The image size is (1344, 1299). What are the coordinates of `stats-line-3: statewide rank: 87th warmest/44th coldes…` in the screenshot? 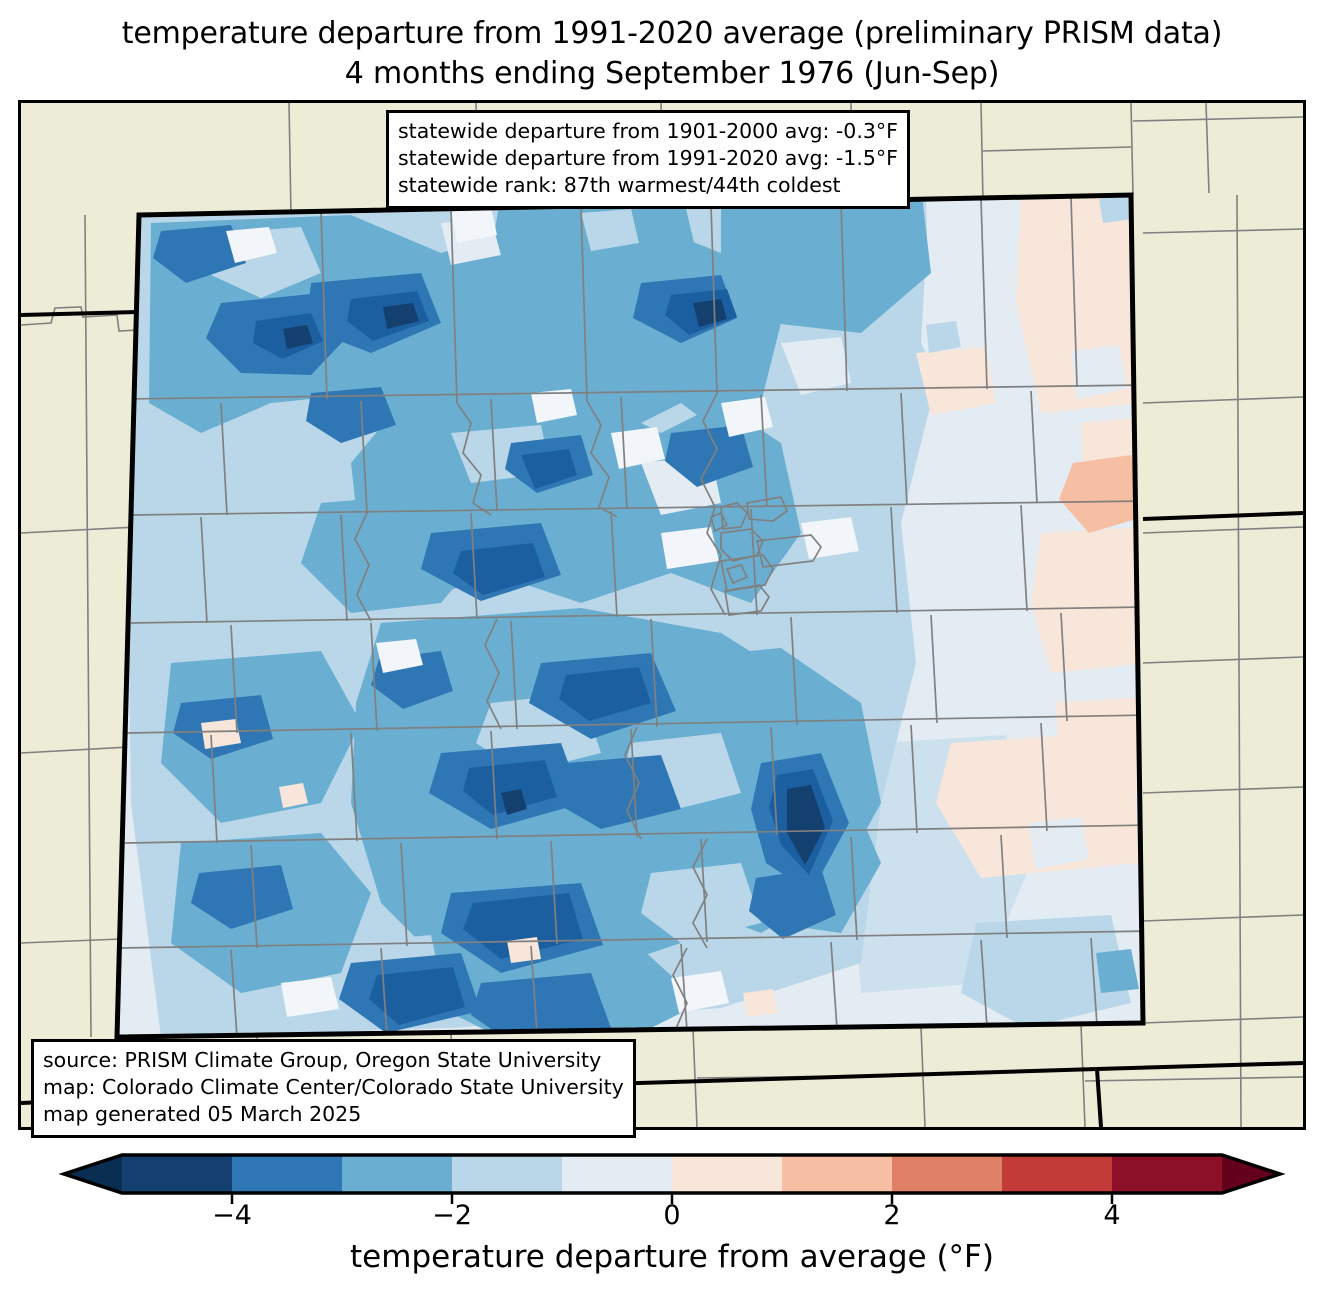 It's located at (619, 185).